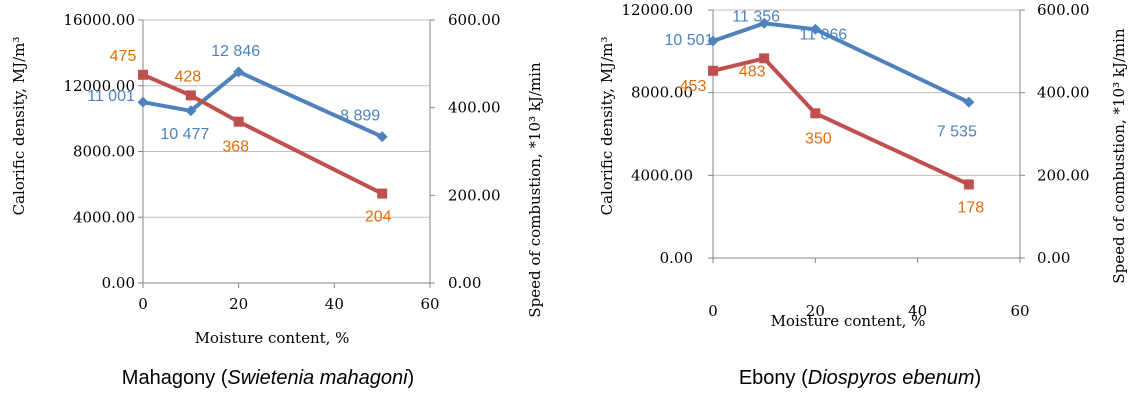 The width and height of the screenshot is (1137, 394). What do you see at coordinates (823, 34) in the screenshot?
I see `data-label: 11 066` at bounding box center [823, 34].